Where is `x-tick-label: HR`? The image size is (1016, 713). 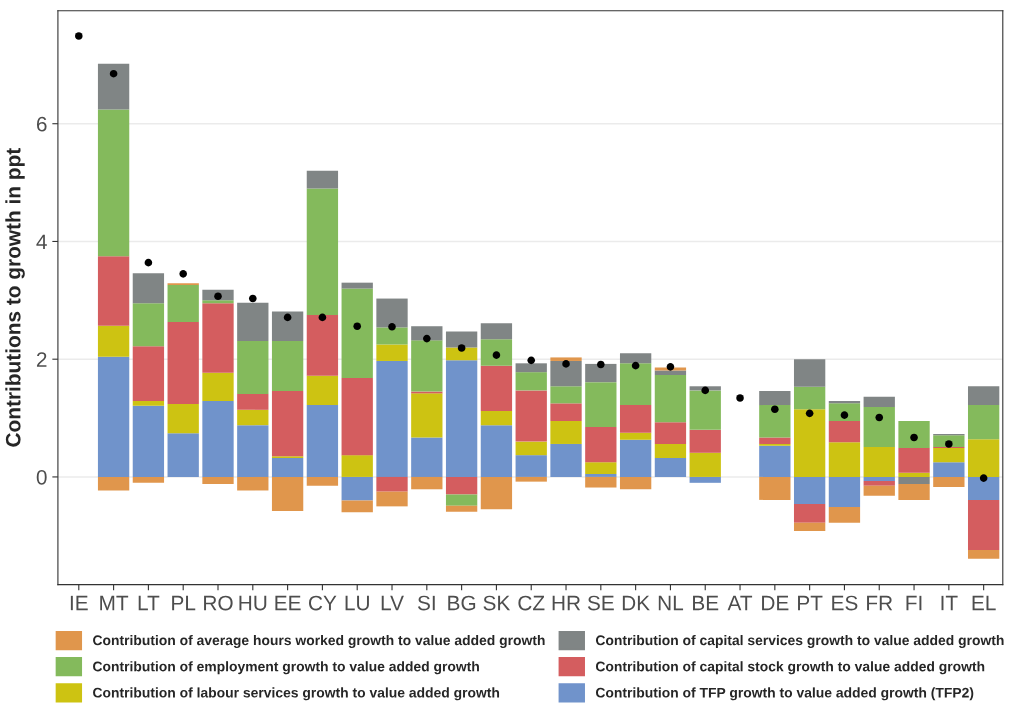 x-tick-label: HR is located at coordinates (566, 603).